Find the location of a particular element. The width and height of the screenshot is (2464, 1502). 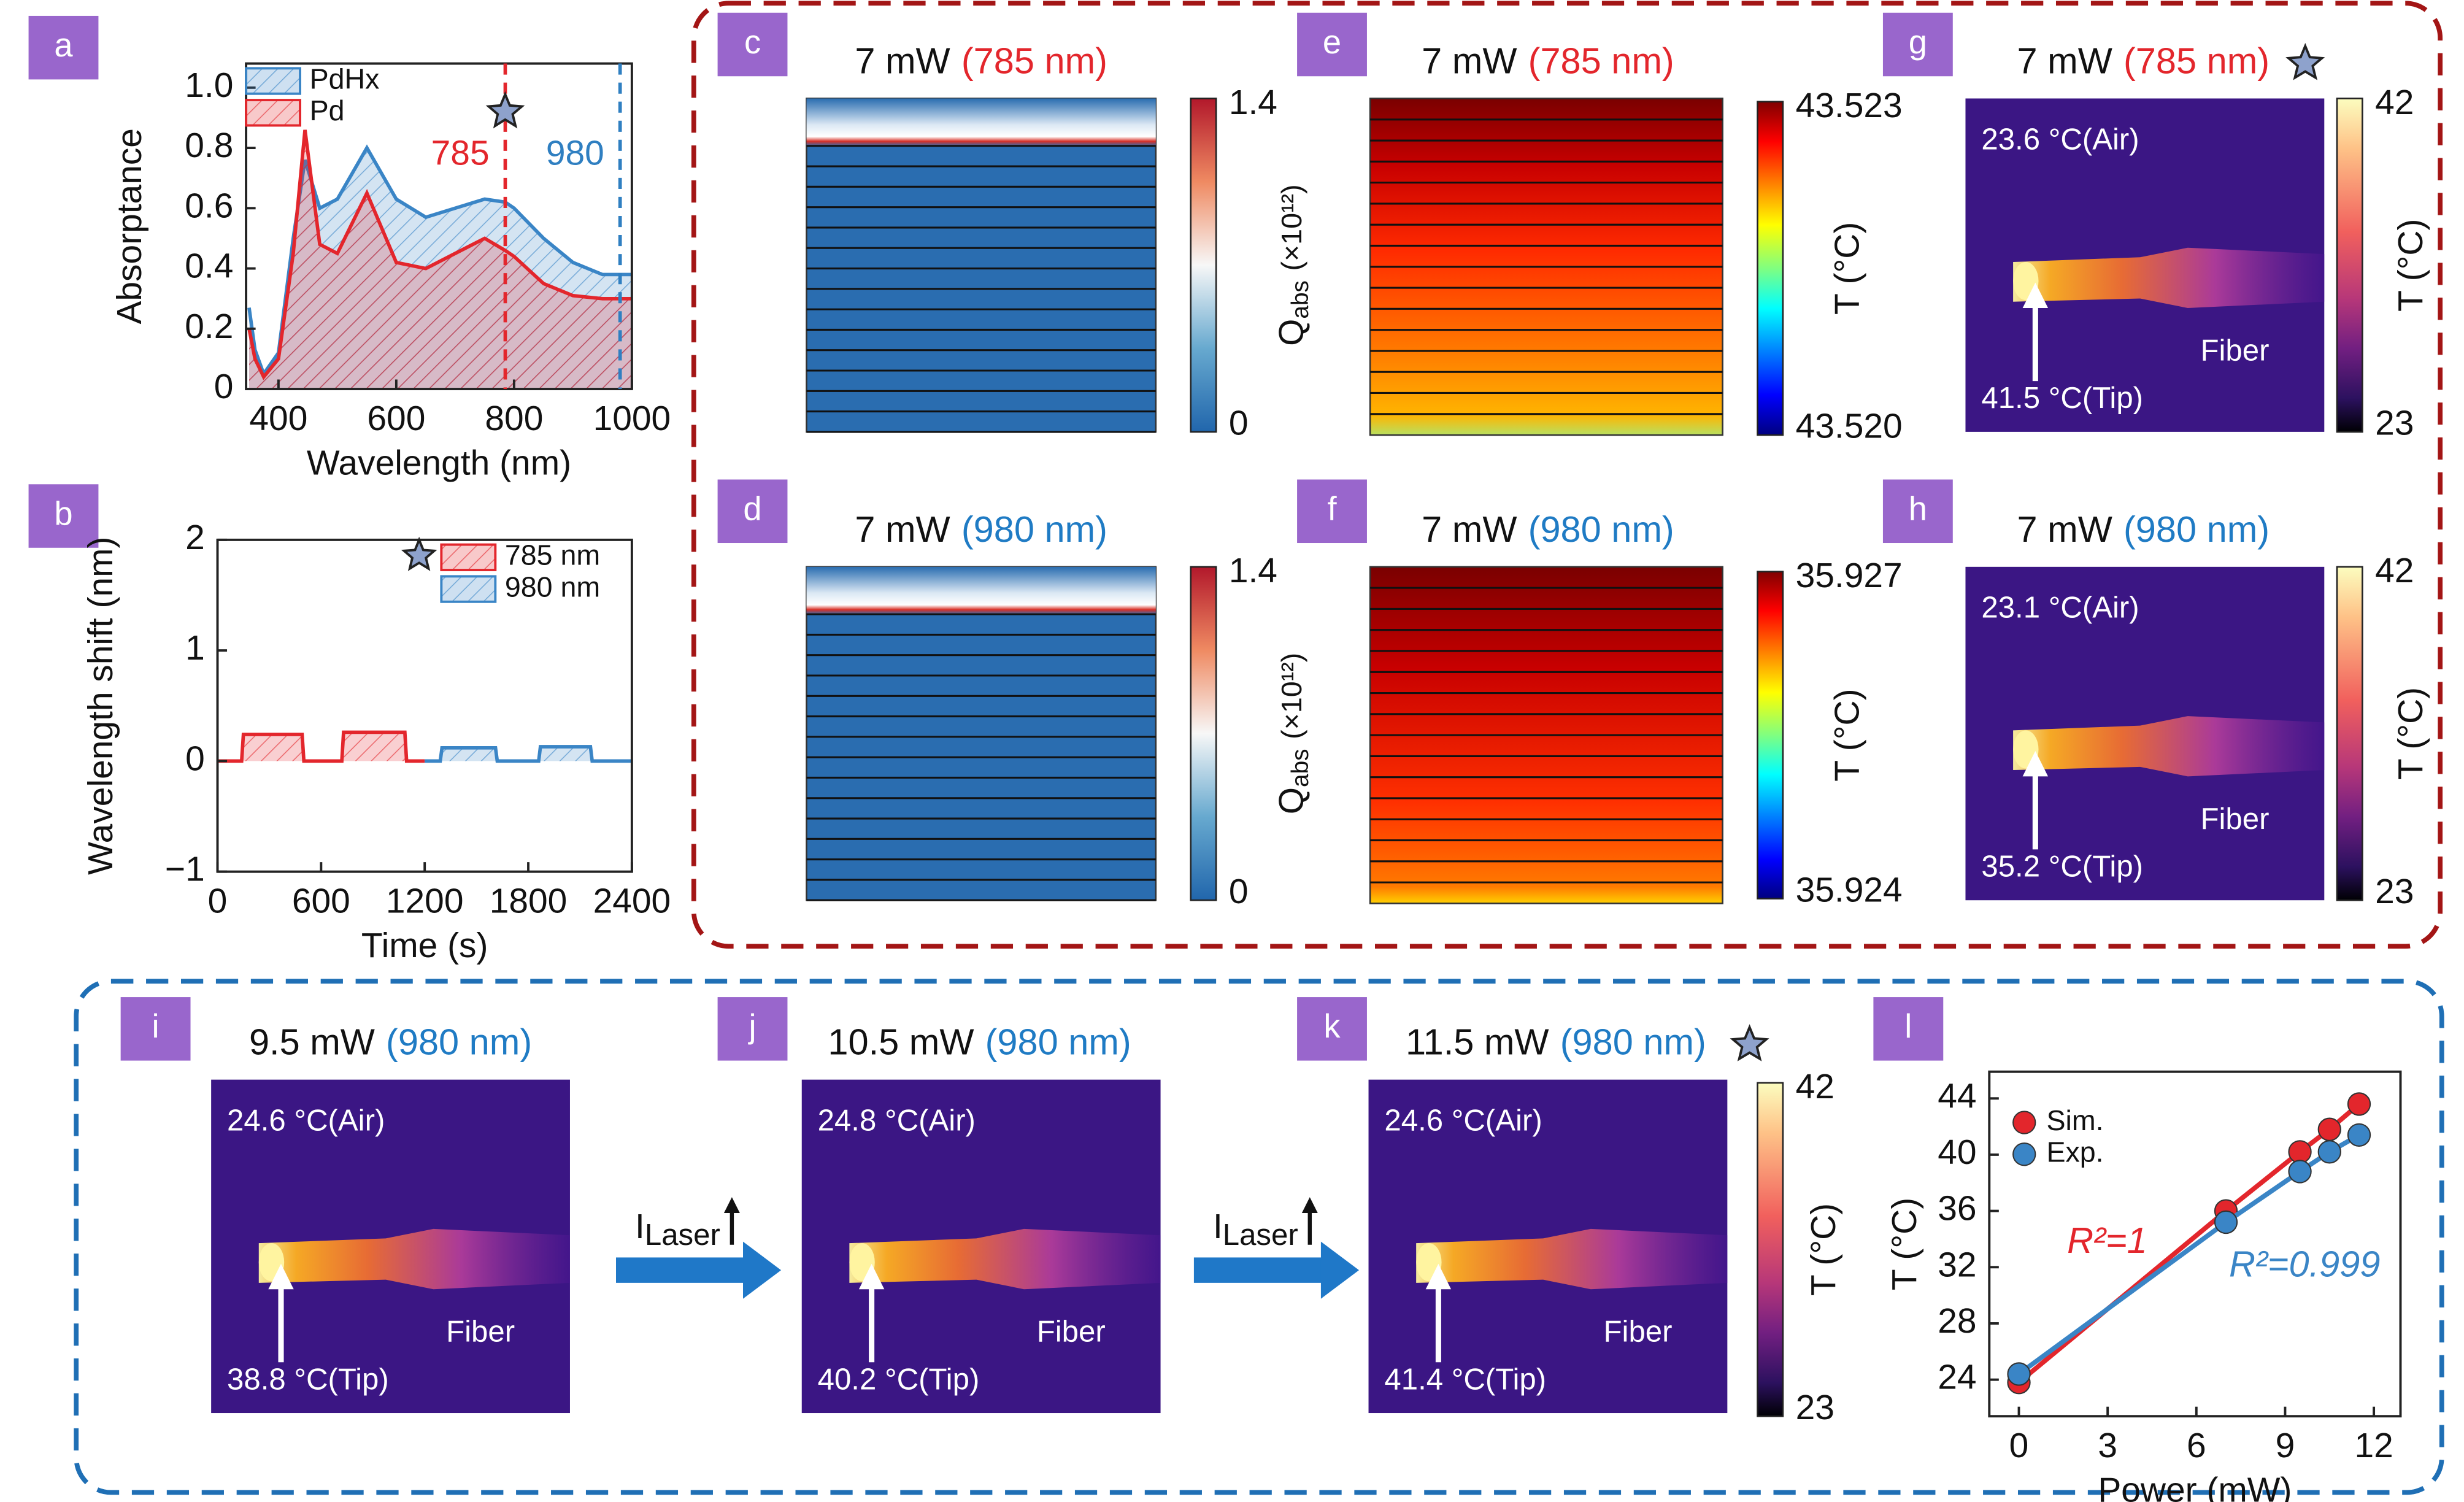

x-tick-label: 9 is located at coordinates (2285, 1445).